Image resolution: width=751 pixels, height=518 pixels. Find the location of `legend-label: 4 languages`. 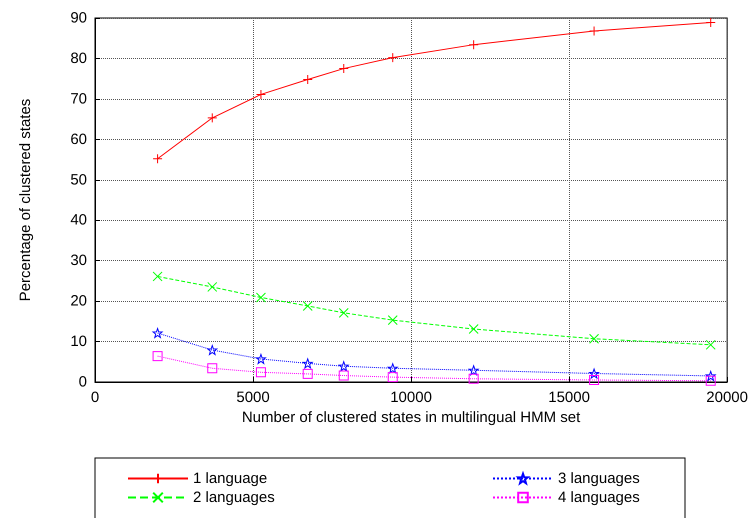

legend-label: 4 languages is located at coordinates (599, 497).